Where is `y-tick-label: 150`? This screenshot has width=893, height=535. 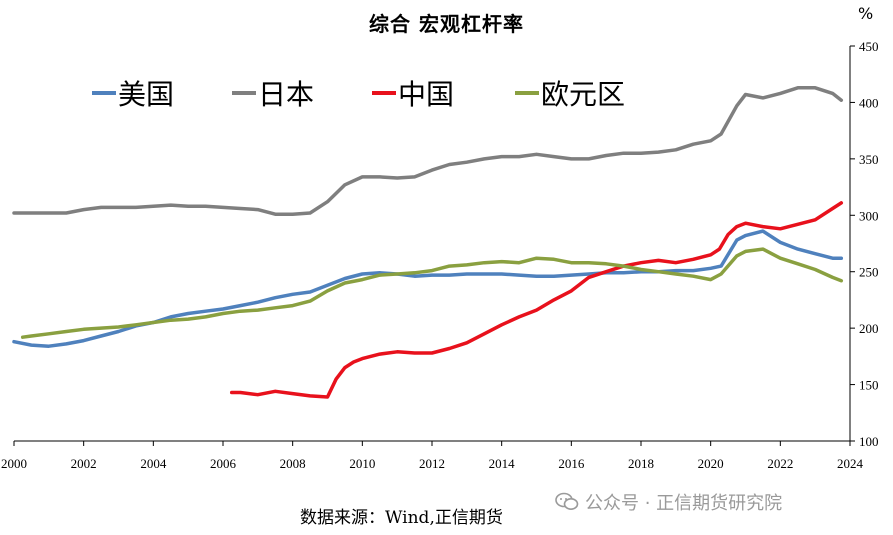 y-tick-label: 150 is located at coordinates (869, 385).